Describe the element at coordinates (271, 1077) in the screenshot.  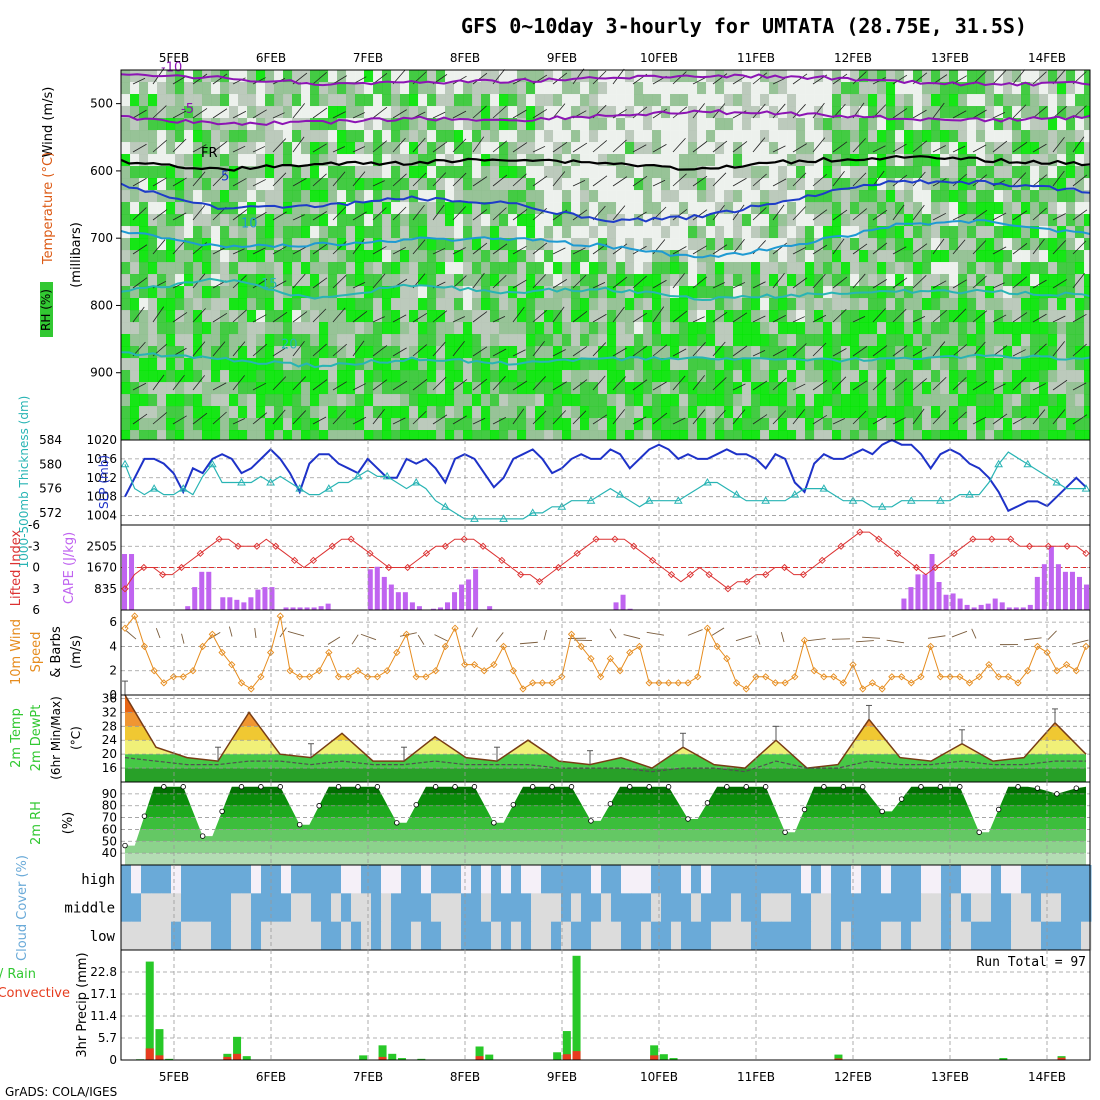
I see `bottom-date-label: 6FEB` at that location.